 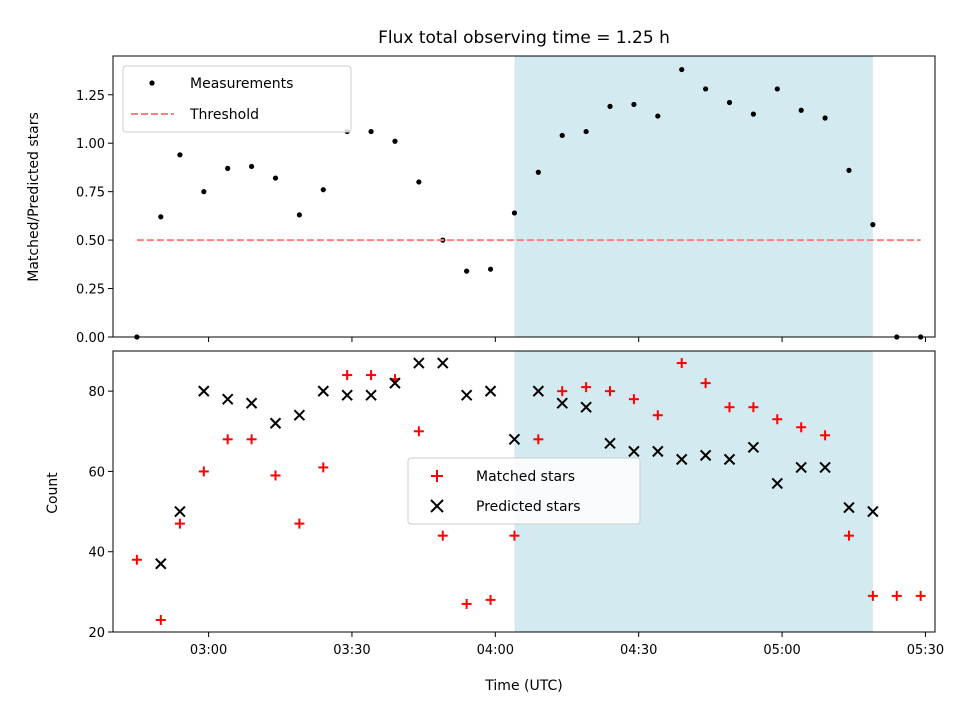 I want to click on bottom-y-tick-label: 40, so click(x=96, y=553).